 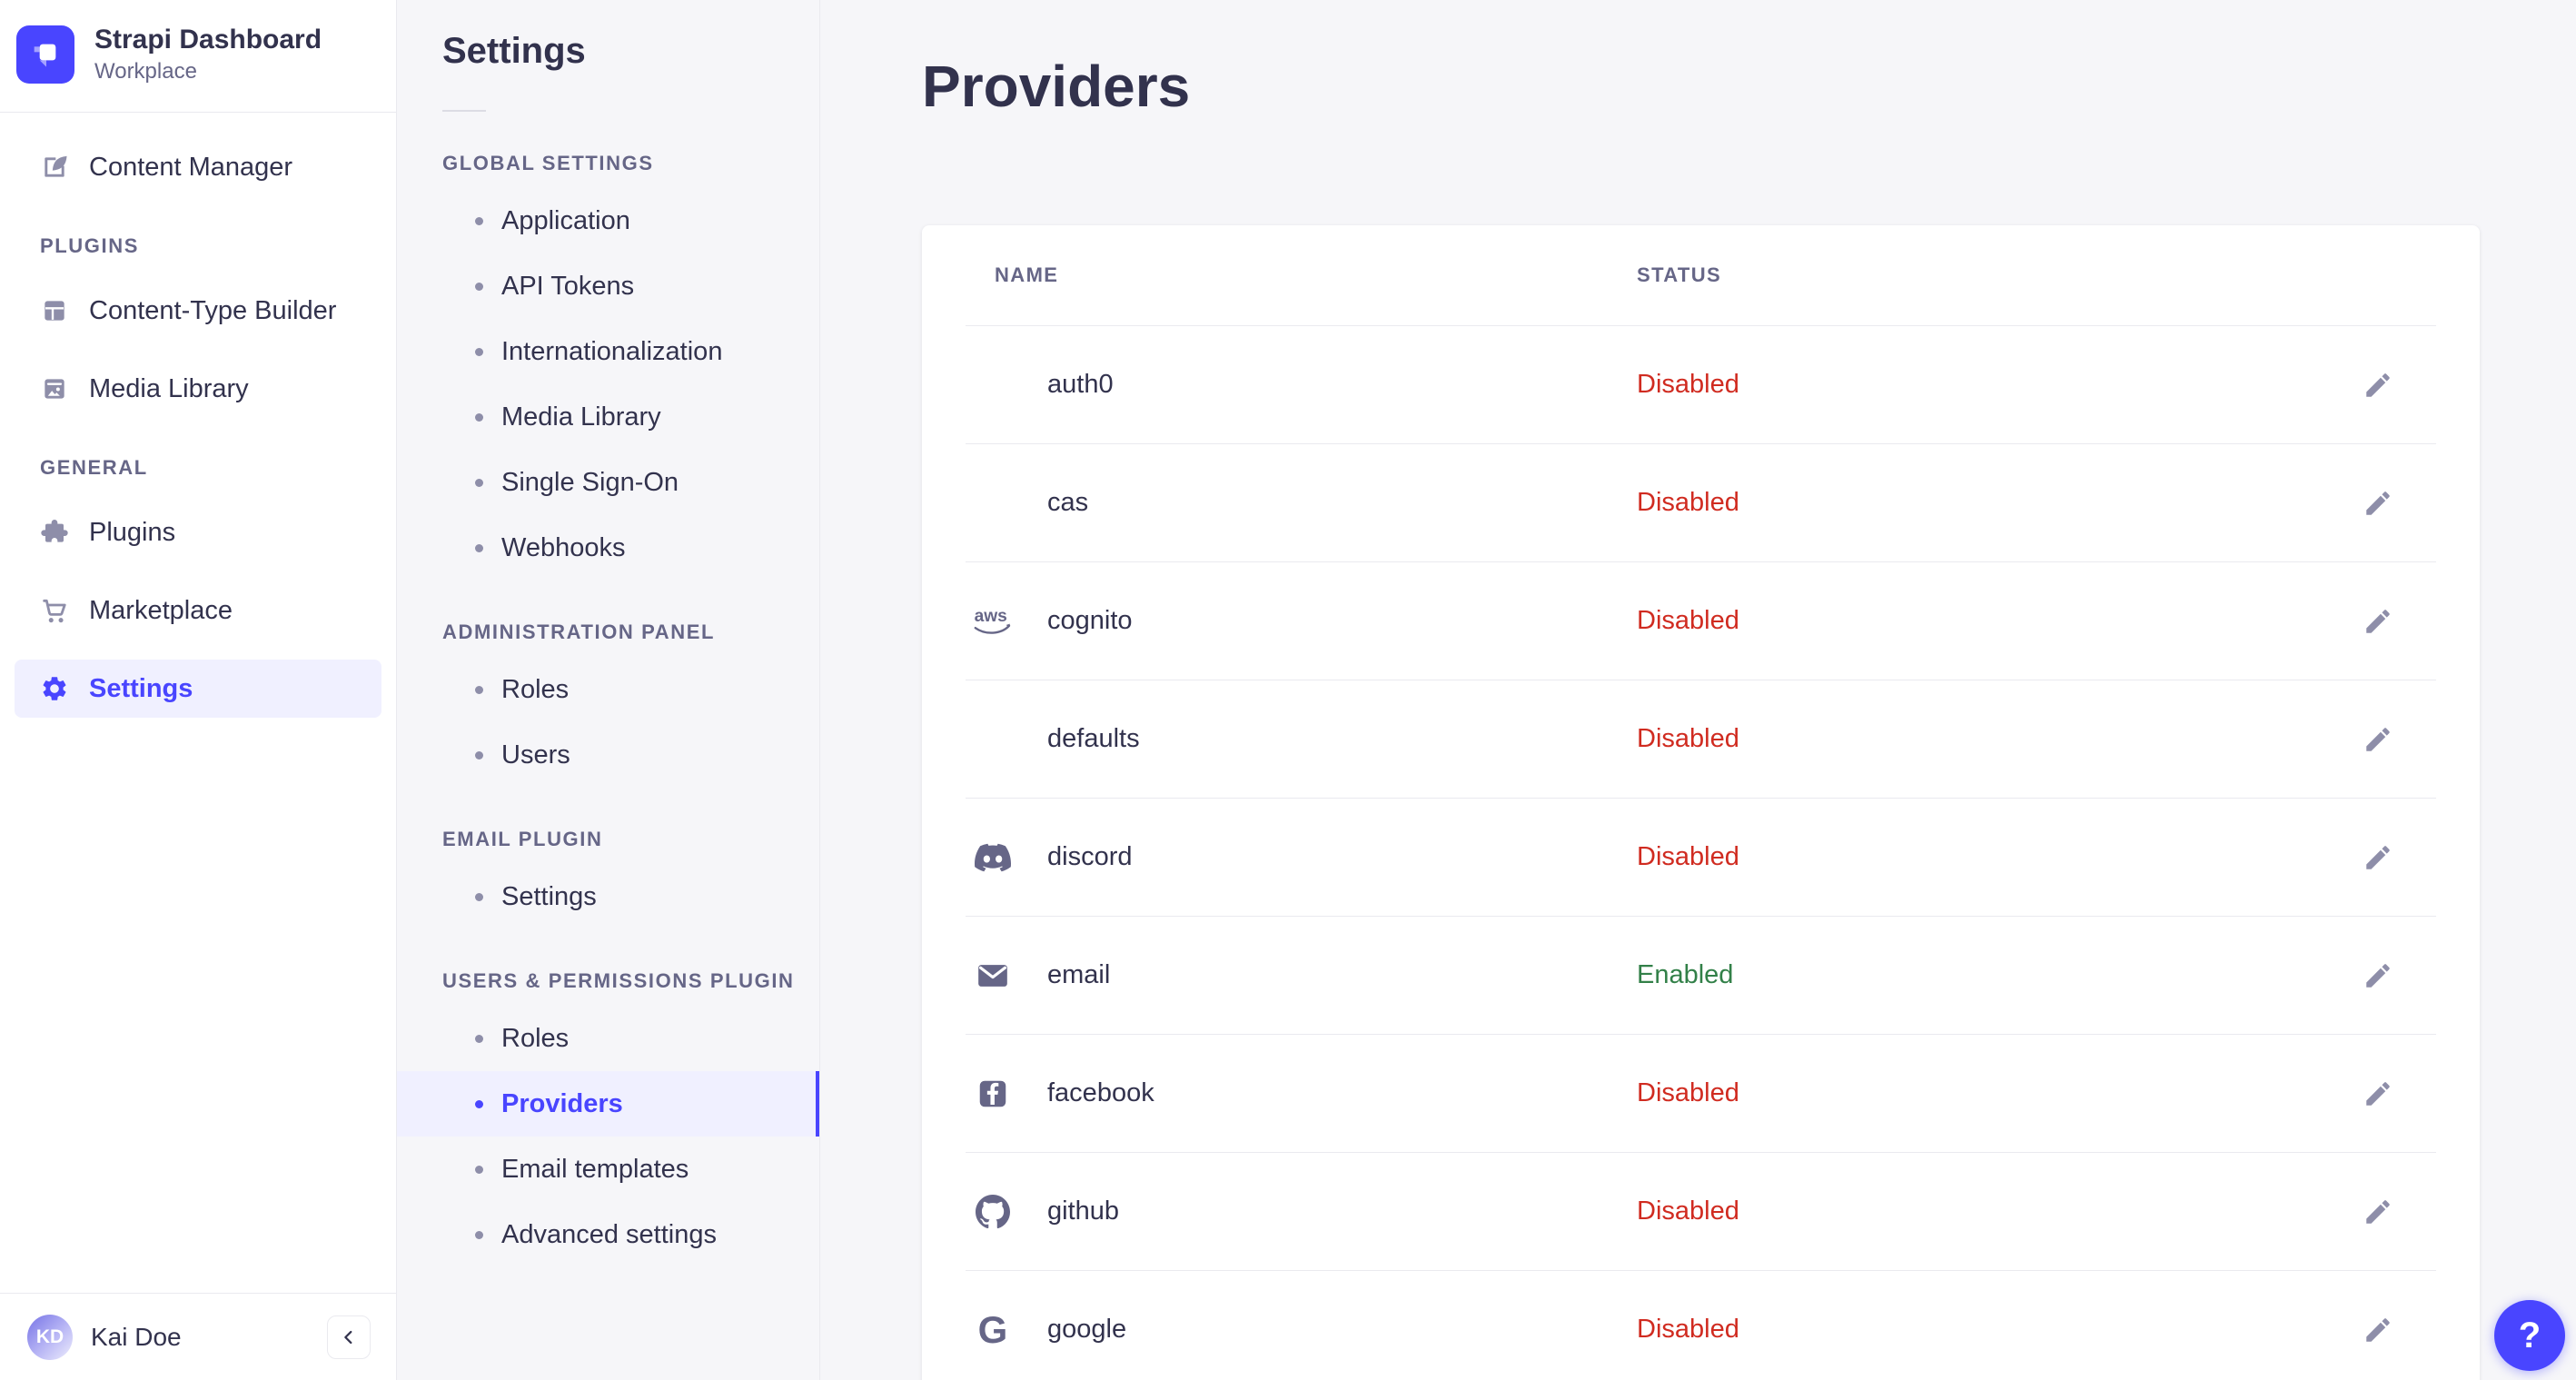 I want to click on subnav-list-email: Settings, so click(x=608, y=896).